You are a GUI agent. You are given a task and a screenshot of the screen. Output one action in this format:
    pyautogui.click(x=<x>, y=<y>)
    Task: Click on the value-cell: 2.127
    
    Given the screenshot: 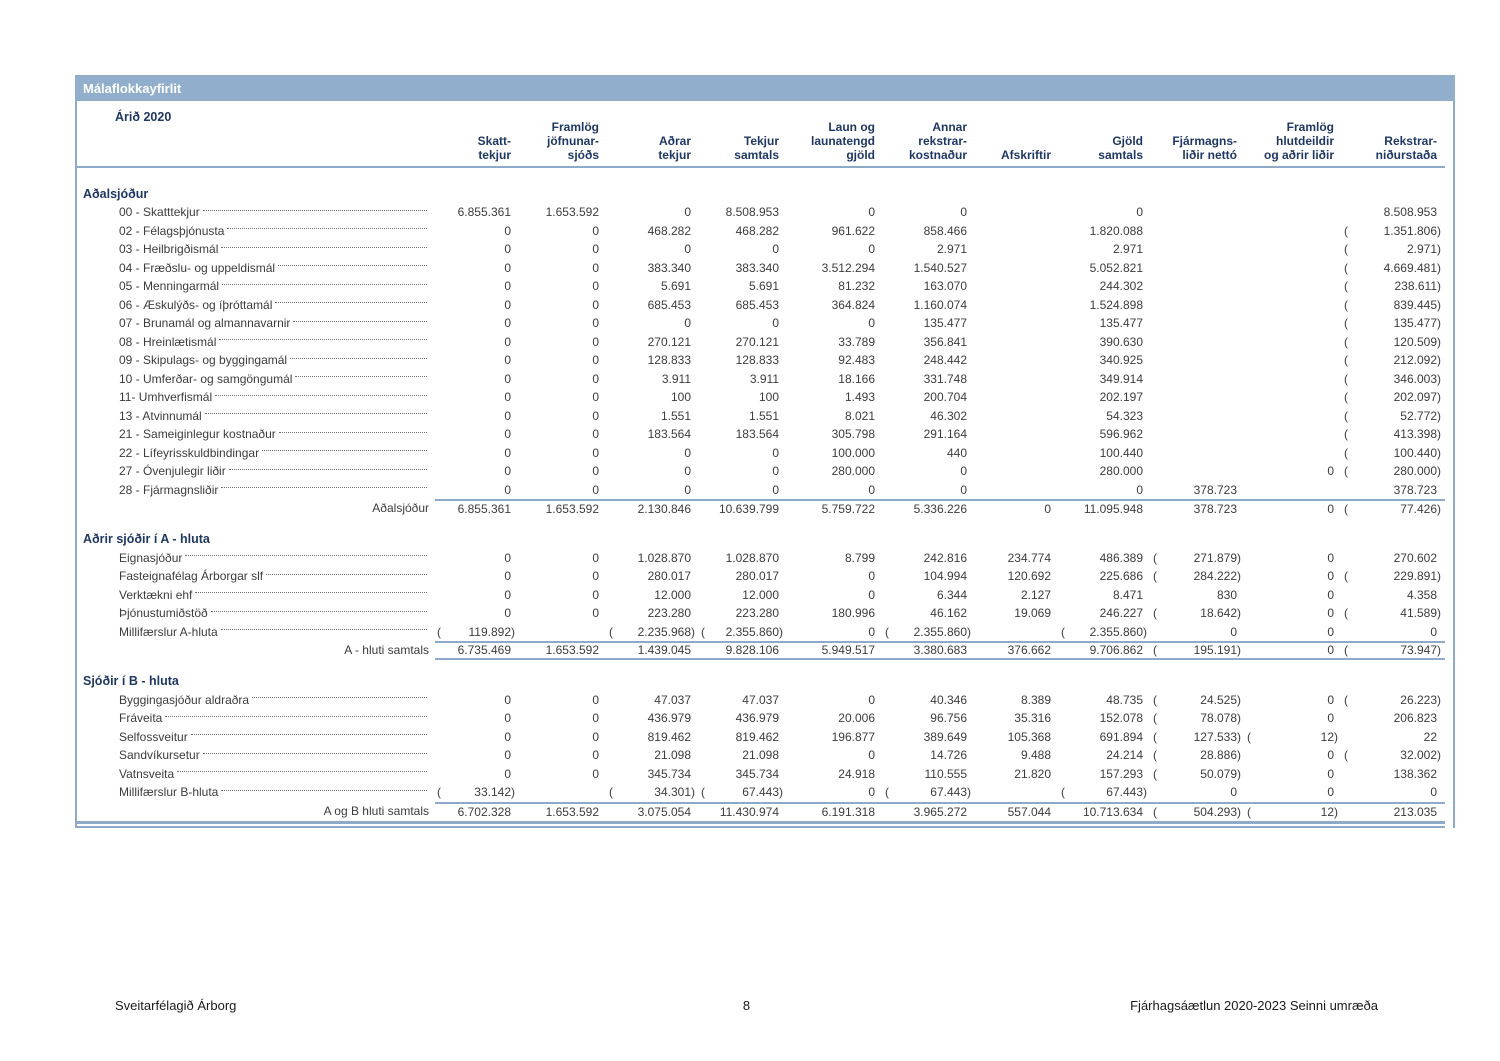 What is the action you would take?
    pyautogui.click(x=1035, y=594)
    